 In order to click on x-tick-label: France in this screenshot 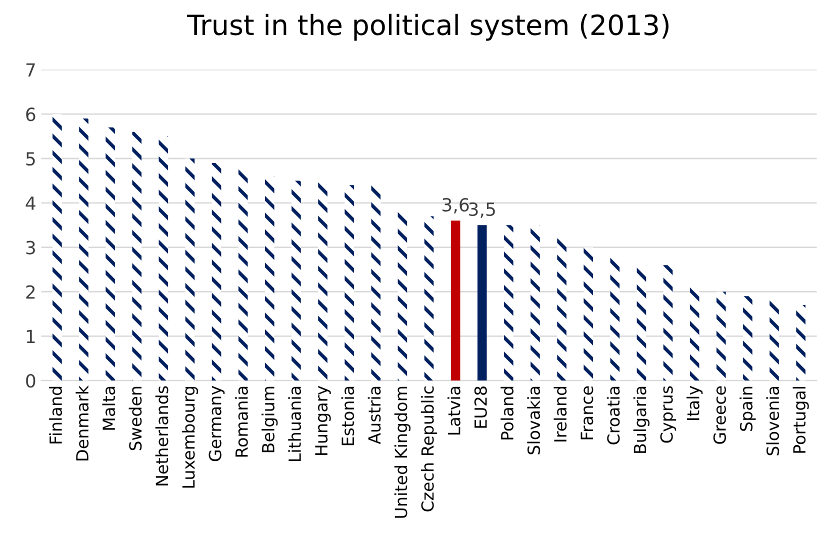, I will do `click(587, 413)`.